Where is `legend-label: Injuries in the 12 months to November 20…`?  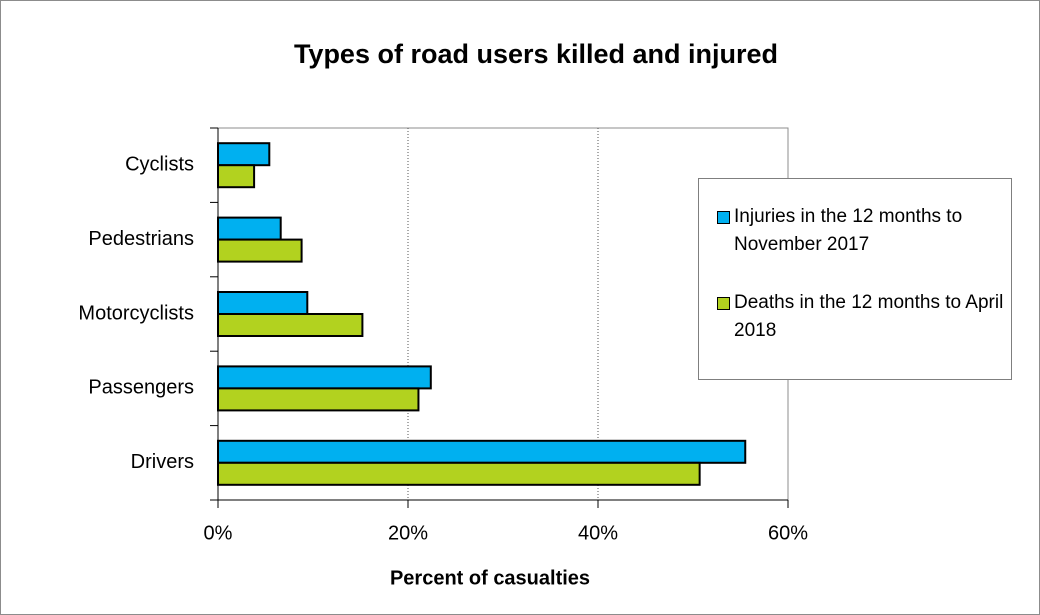
legend-label: Injuries in the 12 months to November 20… is located at coordinates (848, 230).